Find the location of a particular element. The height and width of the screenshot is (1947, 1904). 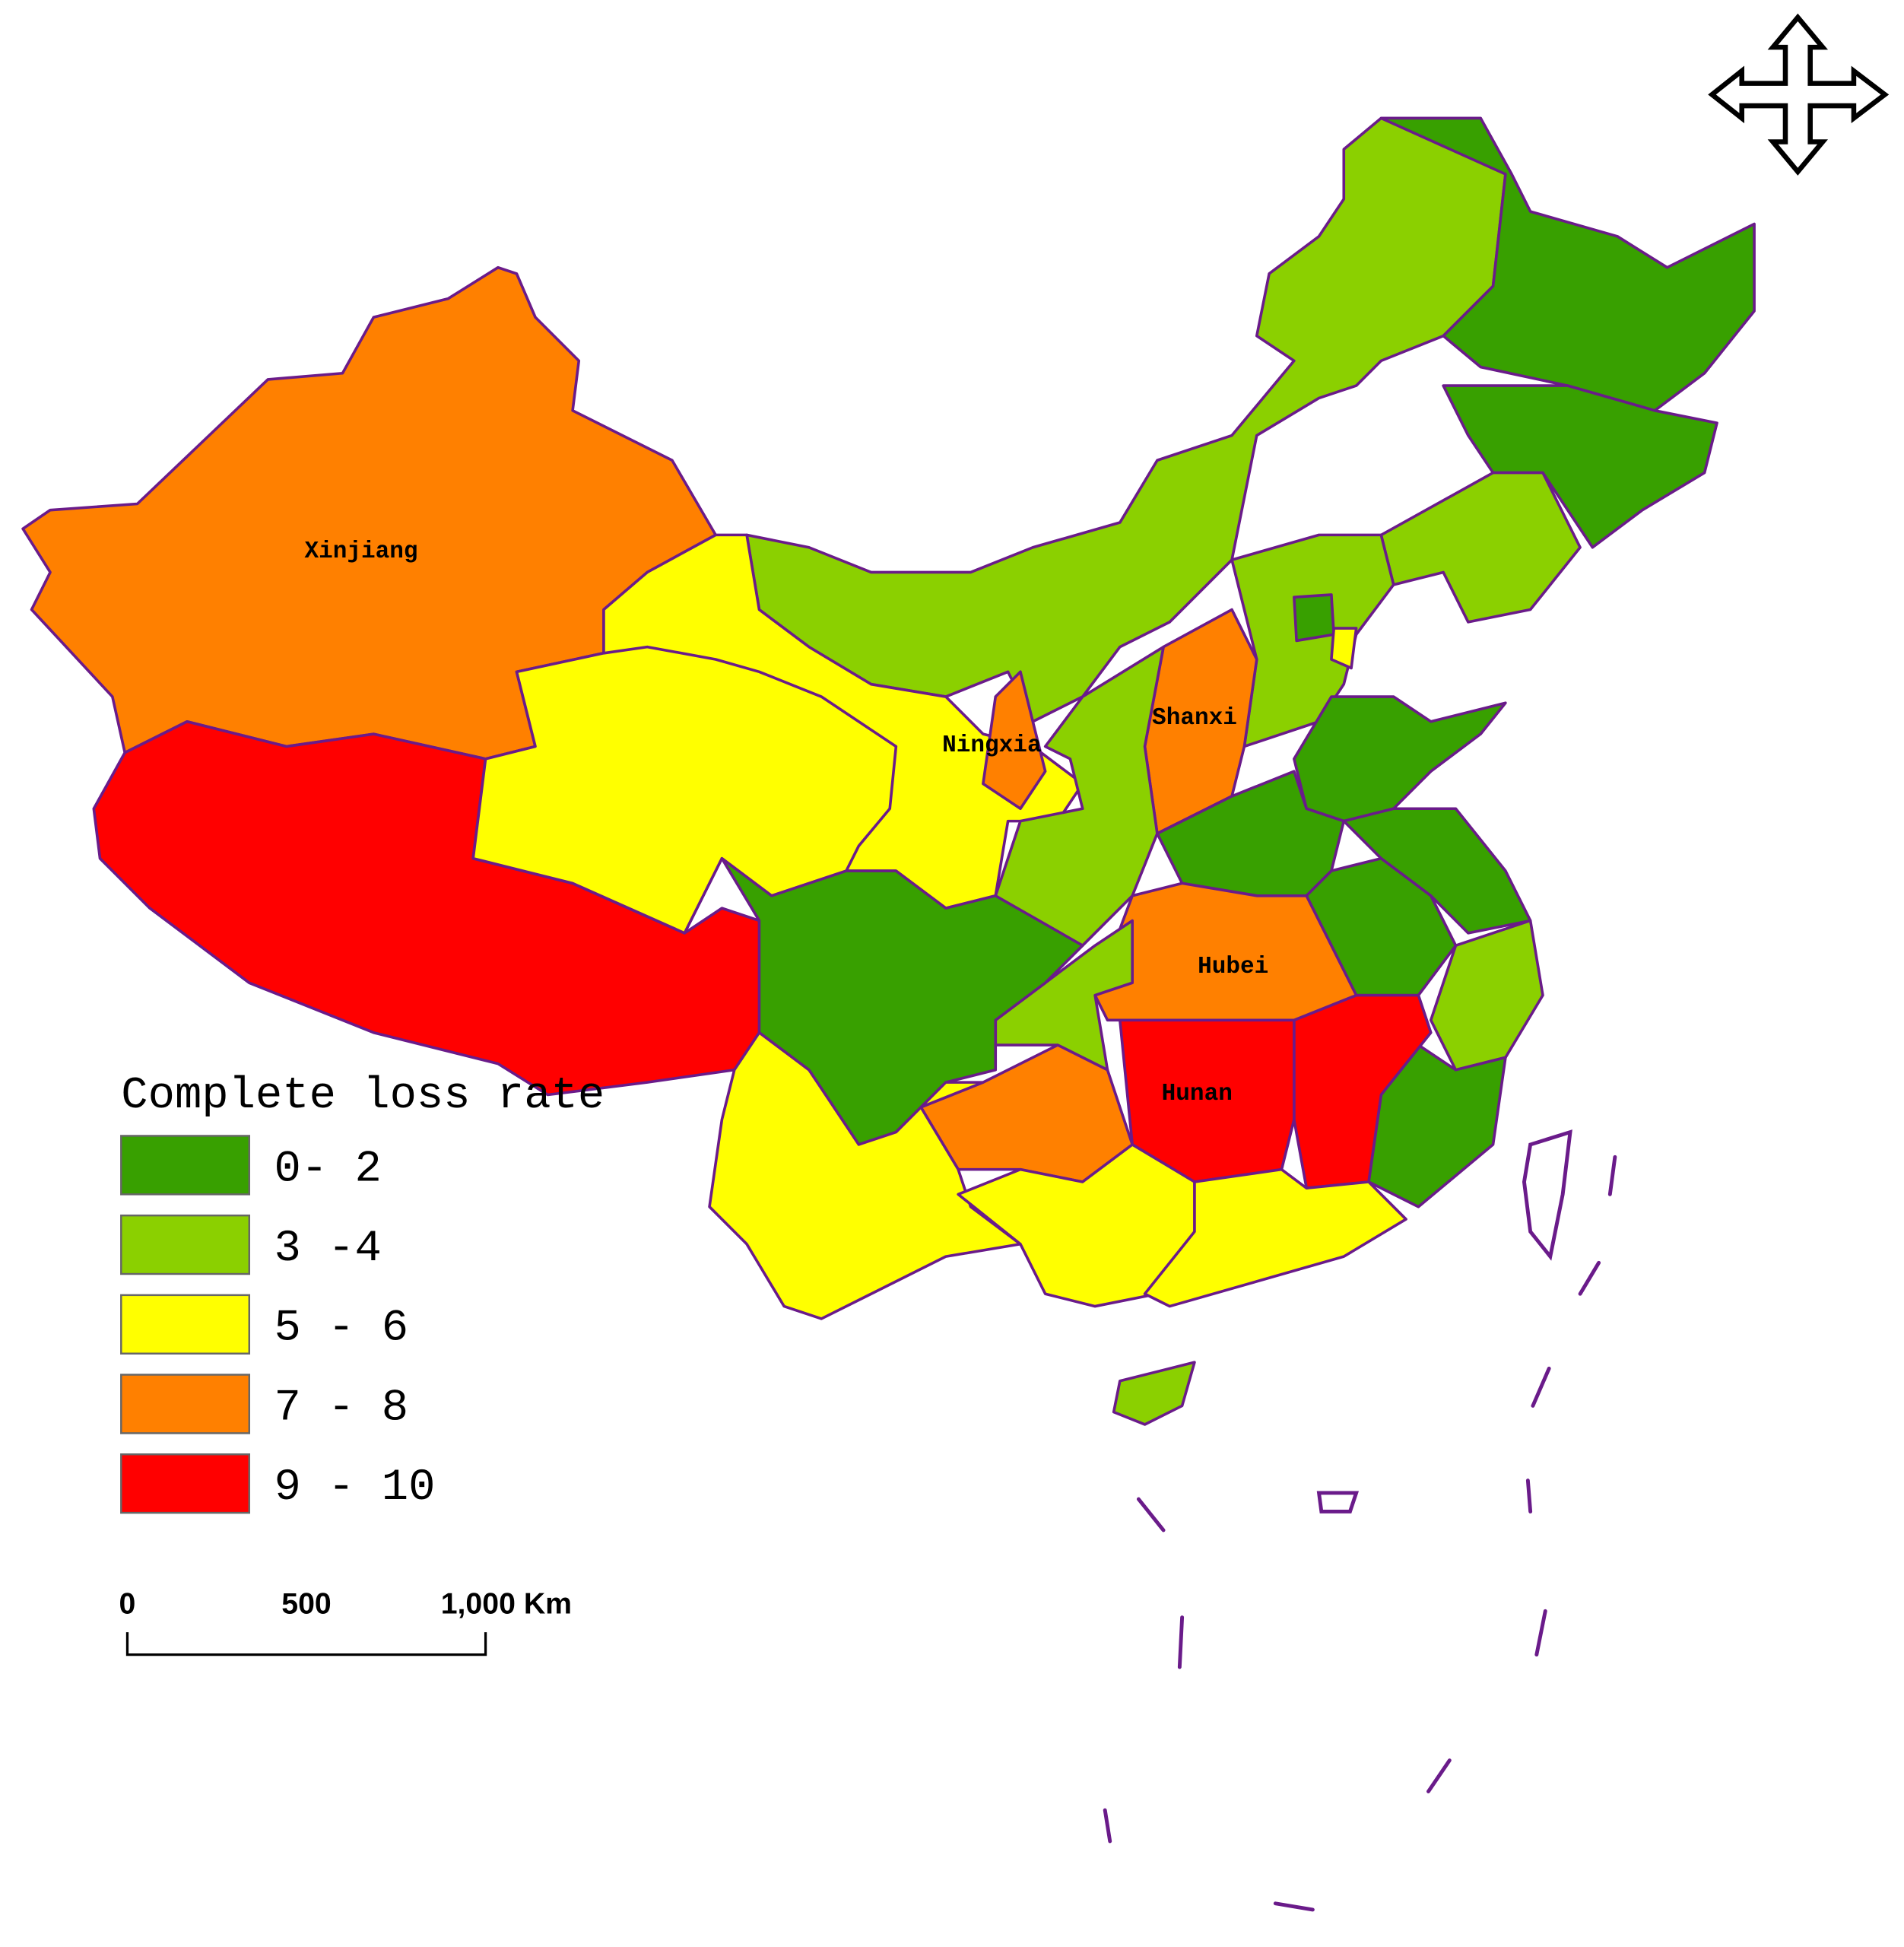

legend-label: 7 - 8 is located at coordinates (341, 1407).